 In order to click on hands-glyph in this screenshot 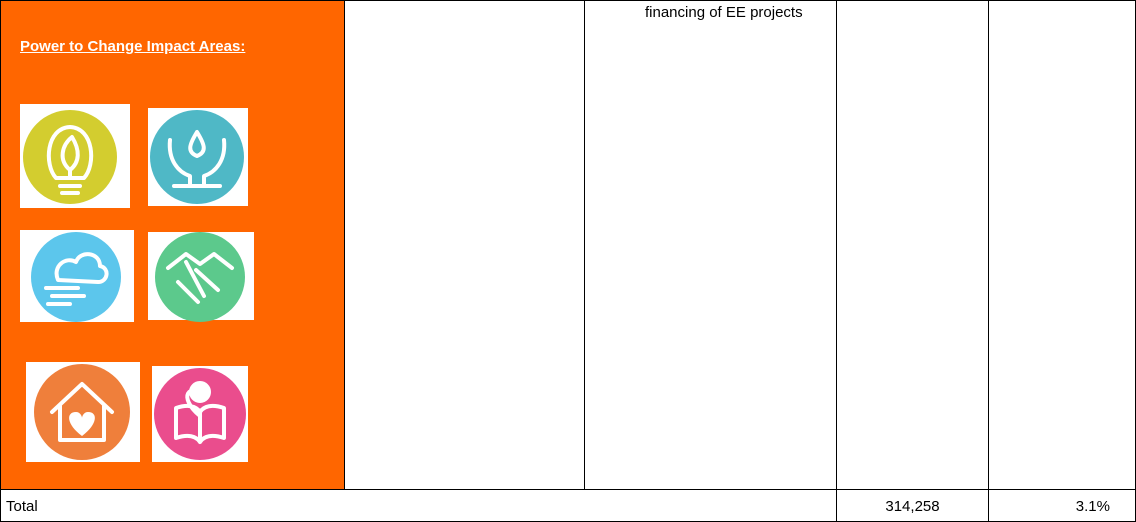, I will do `click(197, 163)`.